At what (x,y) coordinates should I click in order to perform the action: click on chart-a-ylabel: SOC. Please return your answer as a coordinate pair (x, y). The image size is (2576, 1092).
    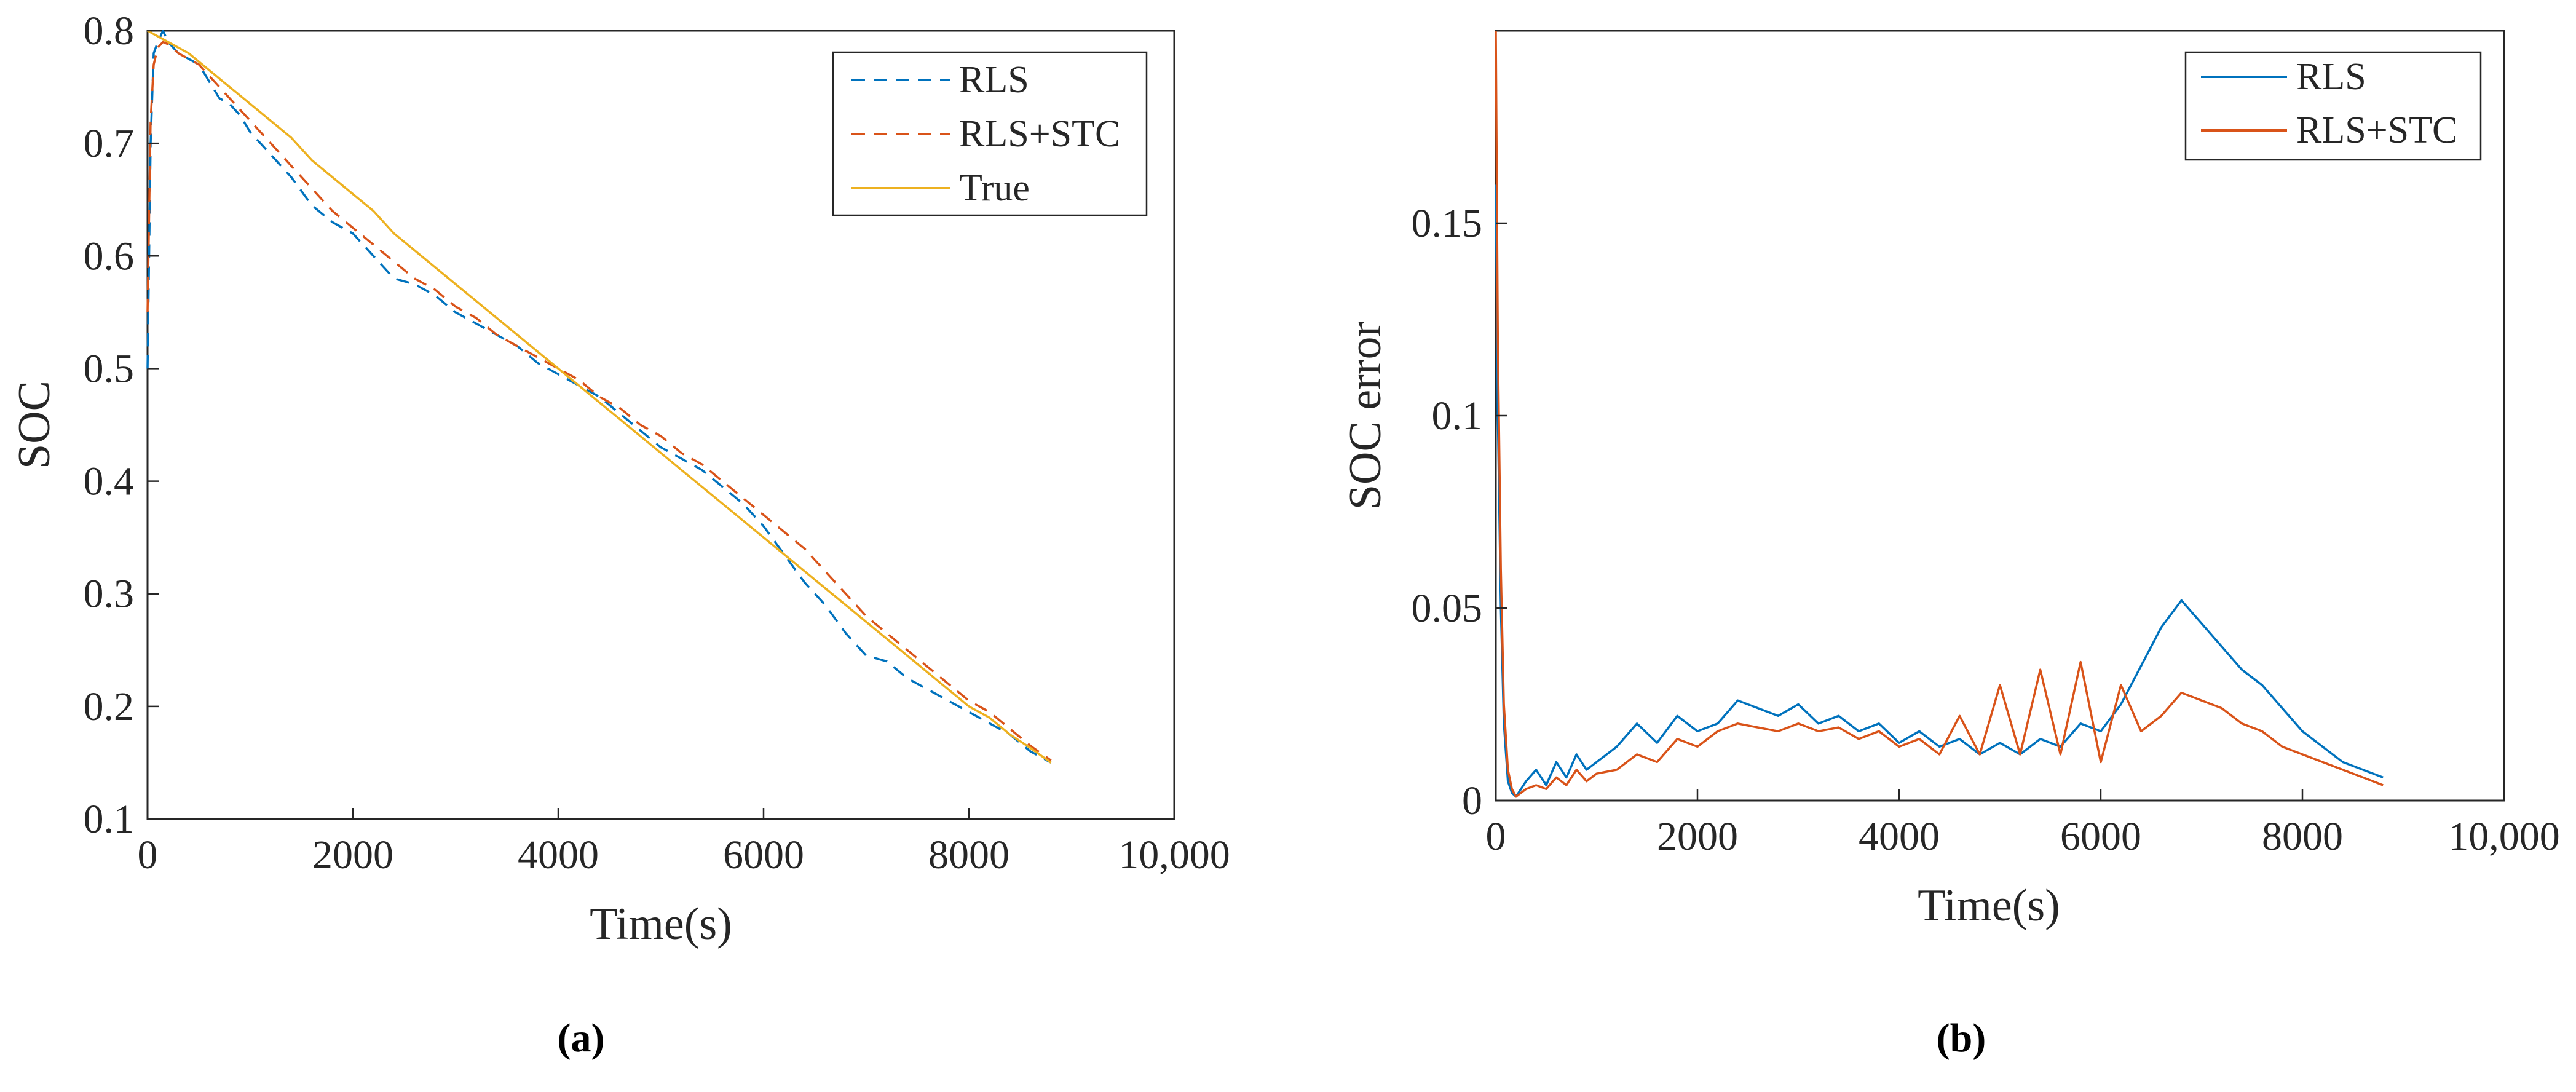
    Looking at the image, I should click on (34, 425).